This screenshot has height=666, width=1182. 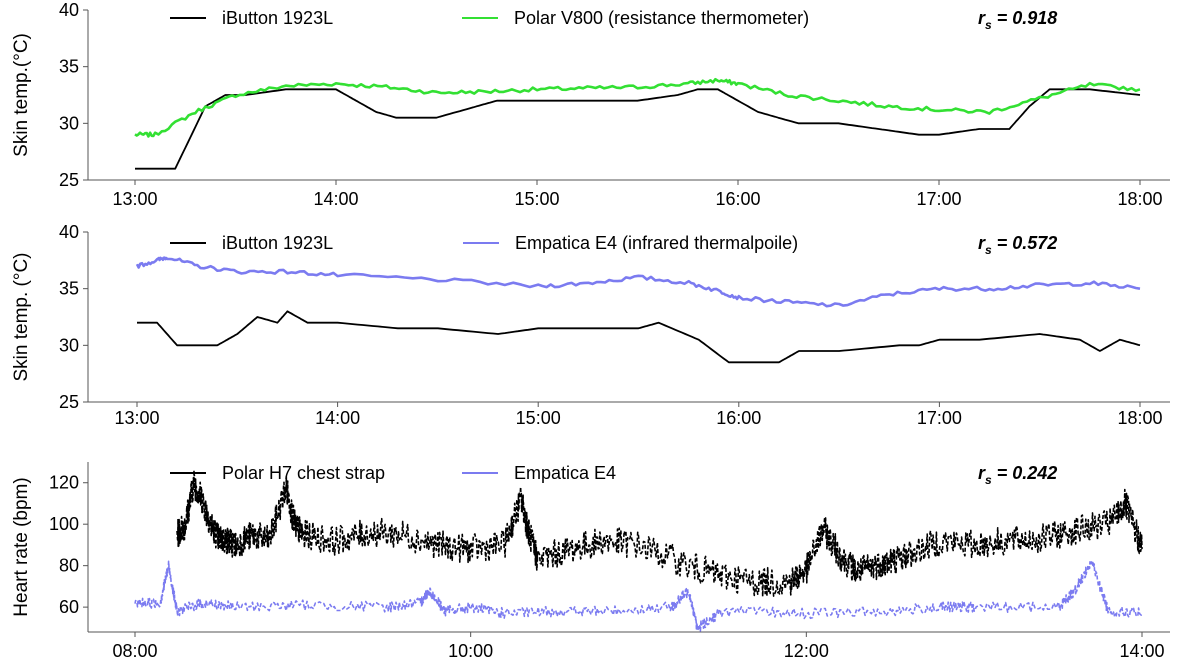 What do you see at coordinates (69, 566) in the screenshot?
I see `y-tick-label: 80` at bounding box center [69, 566].